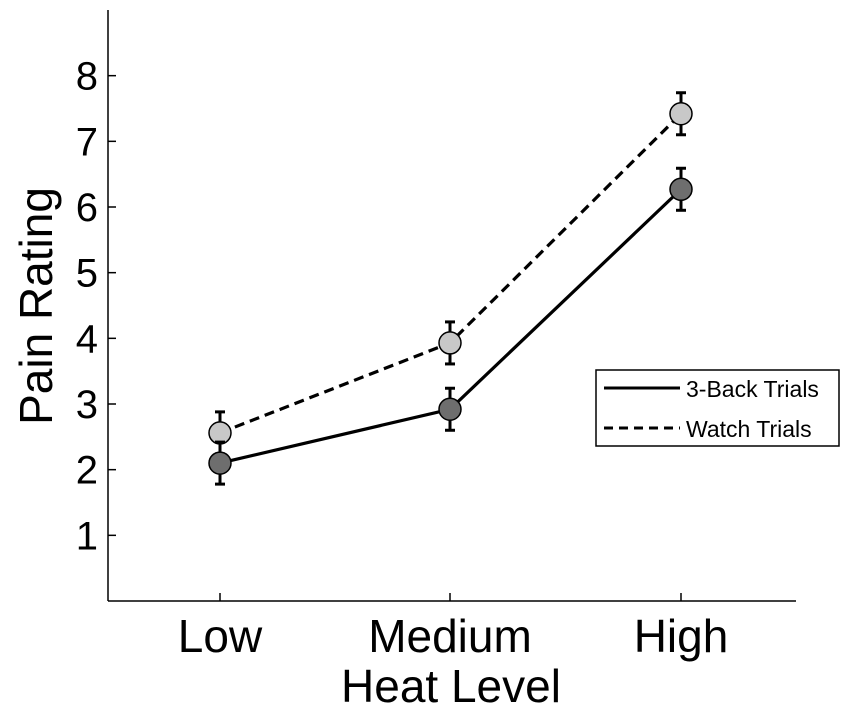 The image size is (846, 709). I want to click on y-ticks: 1 2 3 4 5 6 7 8, so click(96, 306).